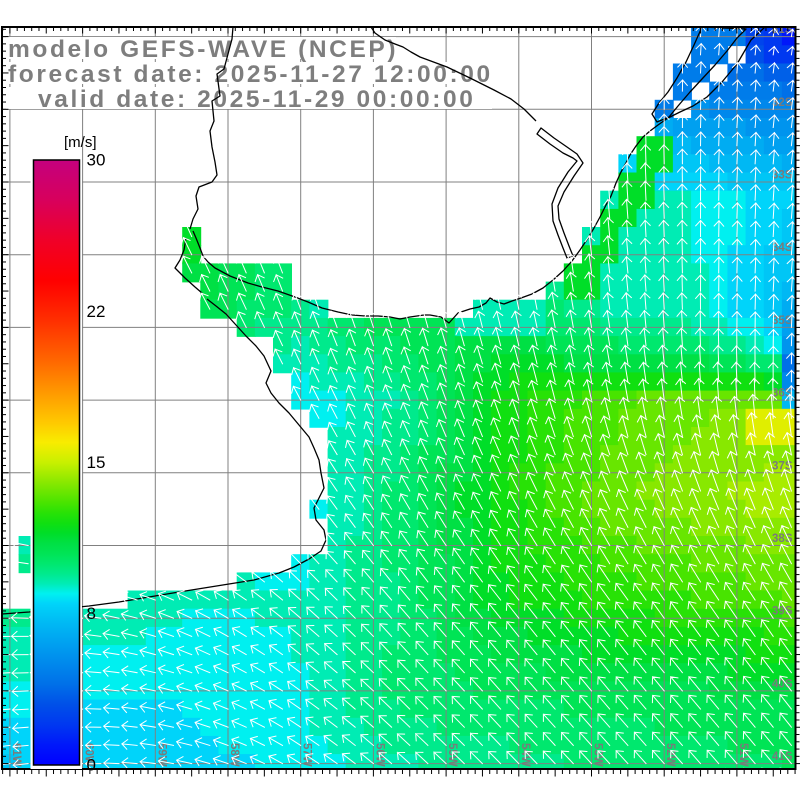 The image size is (800, 805). What do you see at coordinates (250, 74) in the screenshot?
I see `svg-text:forecast date: 2025-11-27 12:0: forecast date: 2025-11-27 12:00:00` at bounding box center [250, 74].